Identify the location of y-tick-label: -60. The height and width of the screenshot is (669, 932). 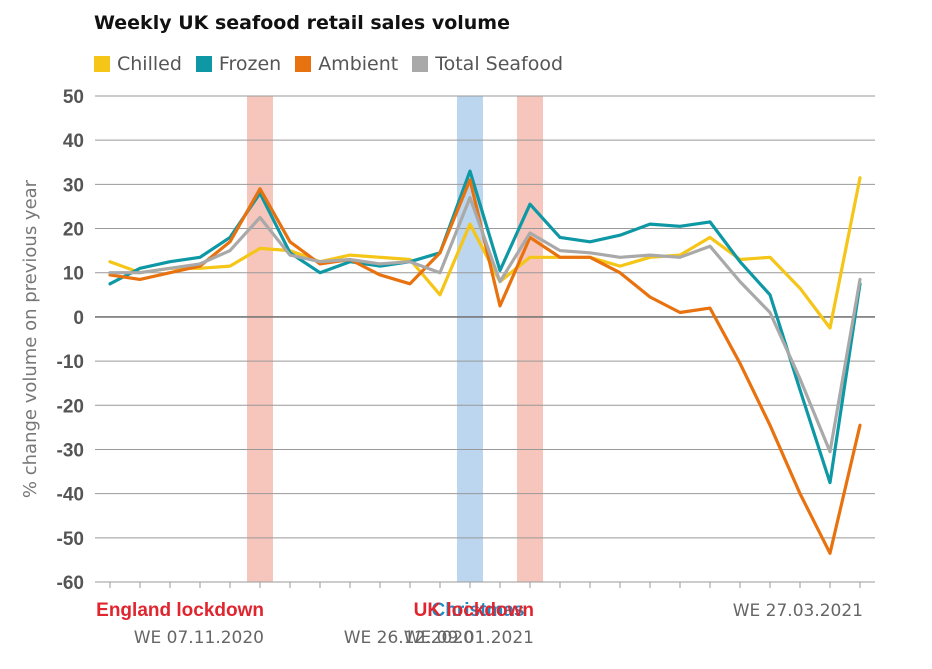
(70, 583).